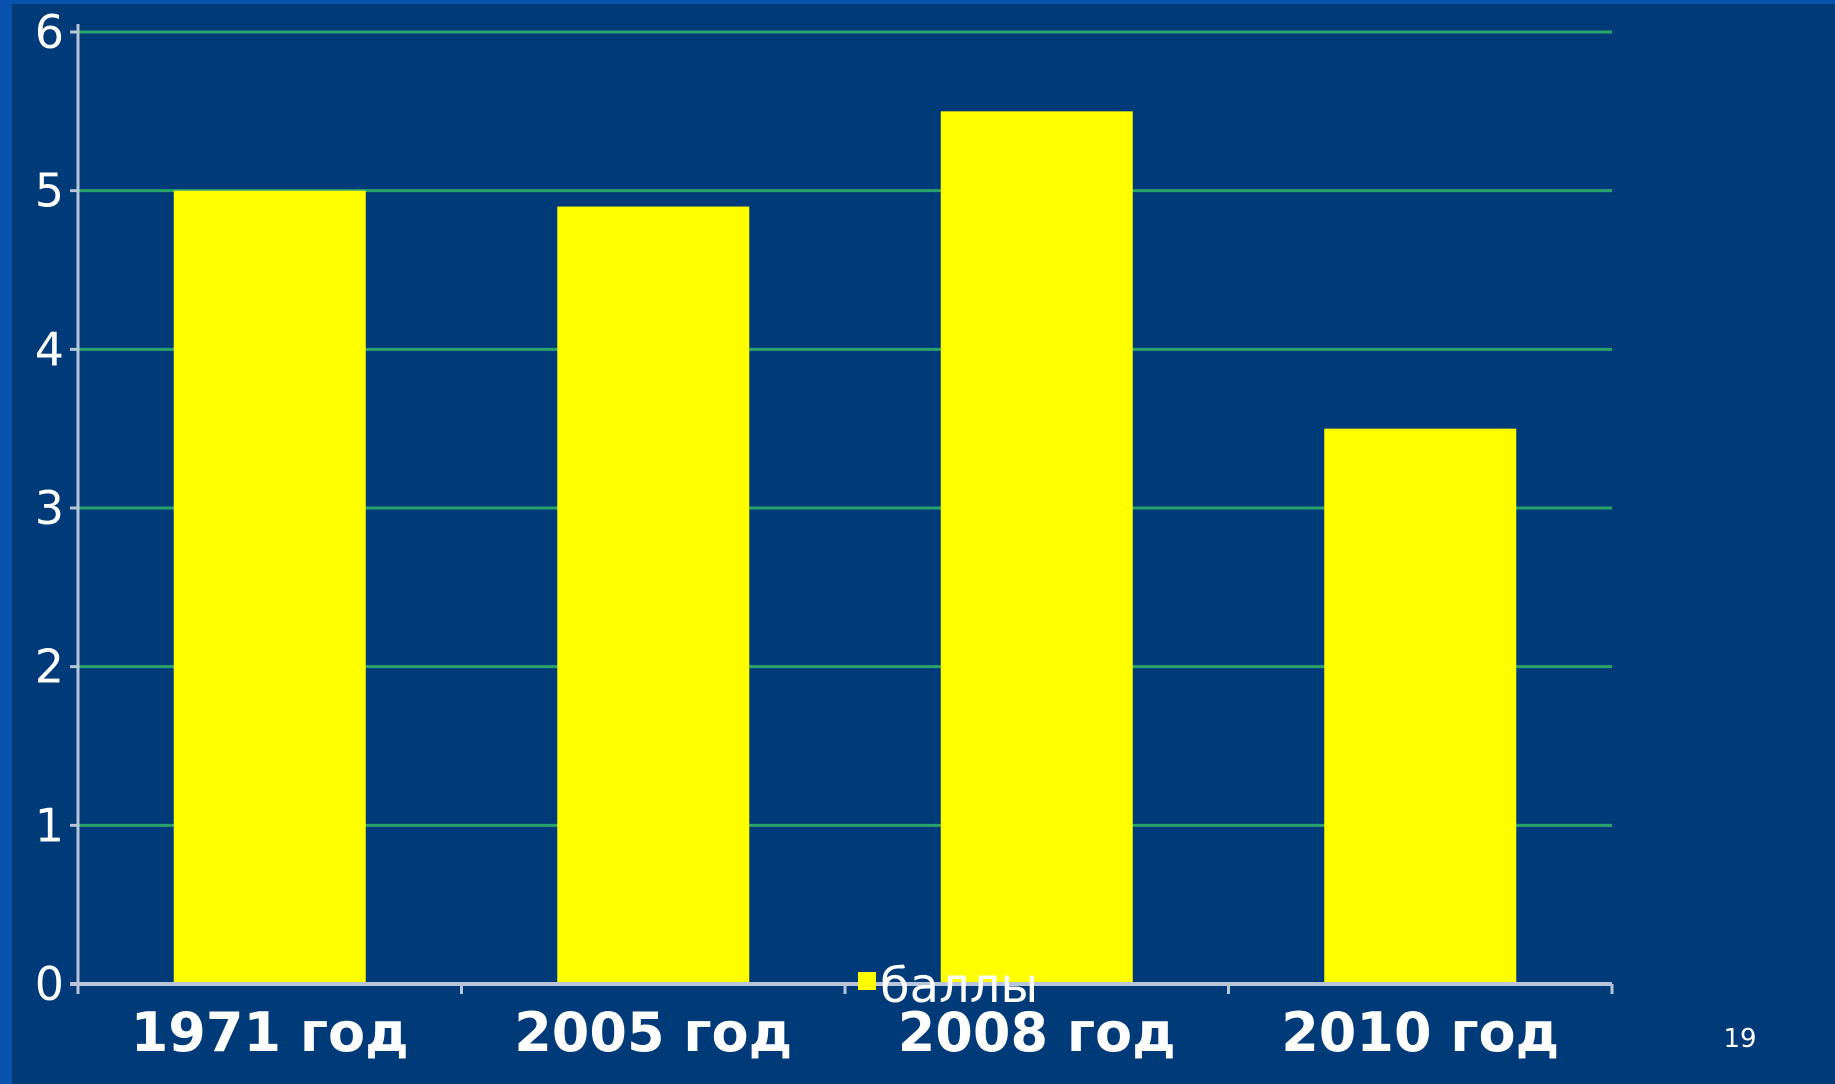 The height and width of the screenshot is (1084, 1835). What do you see at coordinates (1740, 1039) in the screenshot?
I see `page-number: 19` at bounding box center [1740, 1039].